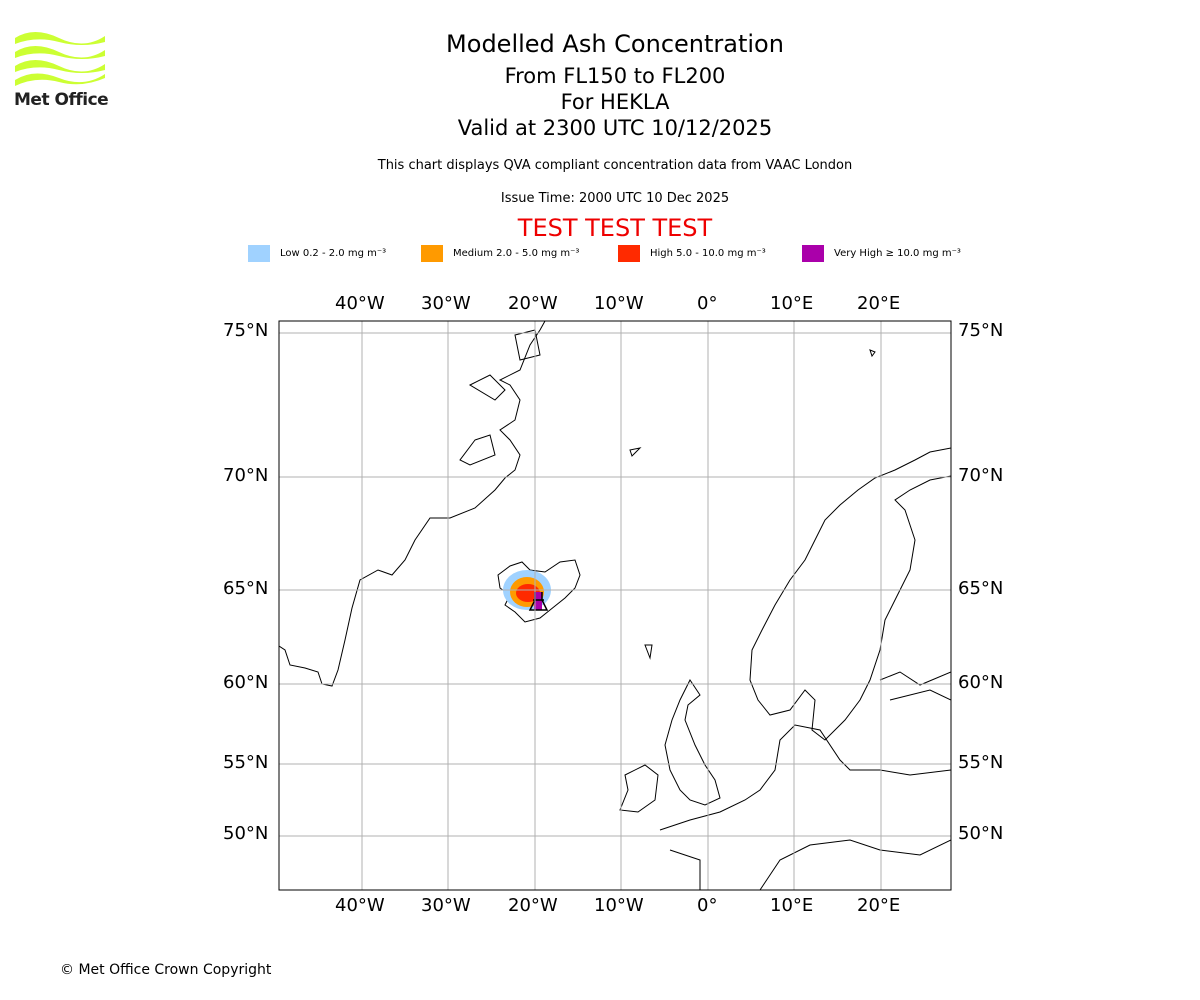  I want to click on test-banner: TEST TEST TEST, so click(615, 228).